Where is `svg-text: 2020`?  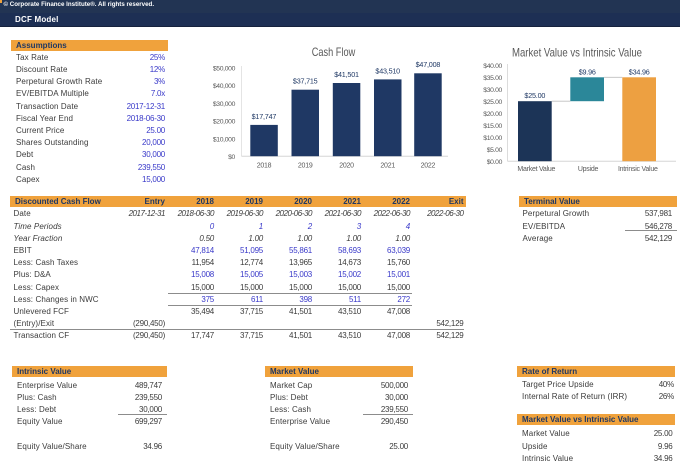
svg-text: 2020 is located at coordinates (346, 166).